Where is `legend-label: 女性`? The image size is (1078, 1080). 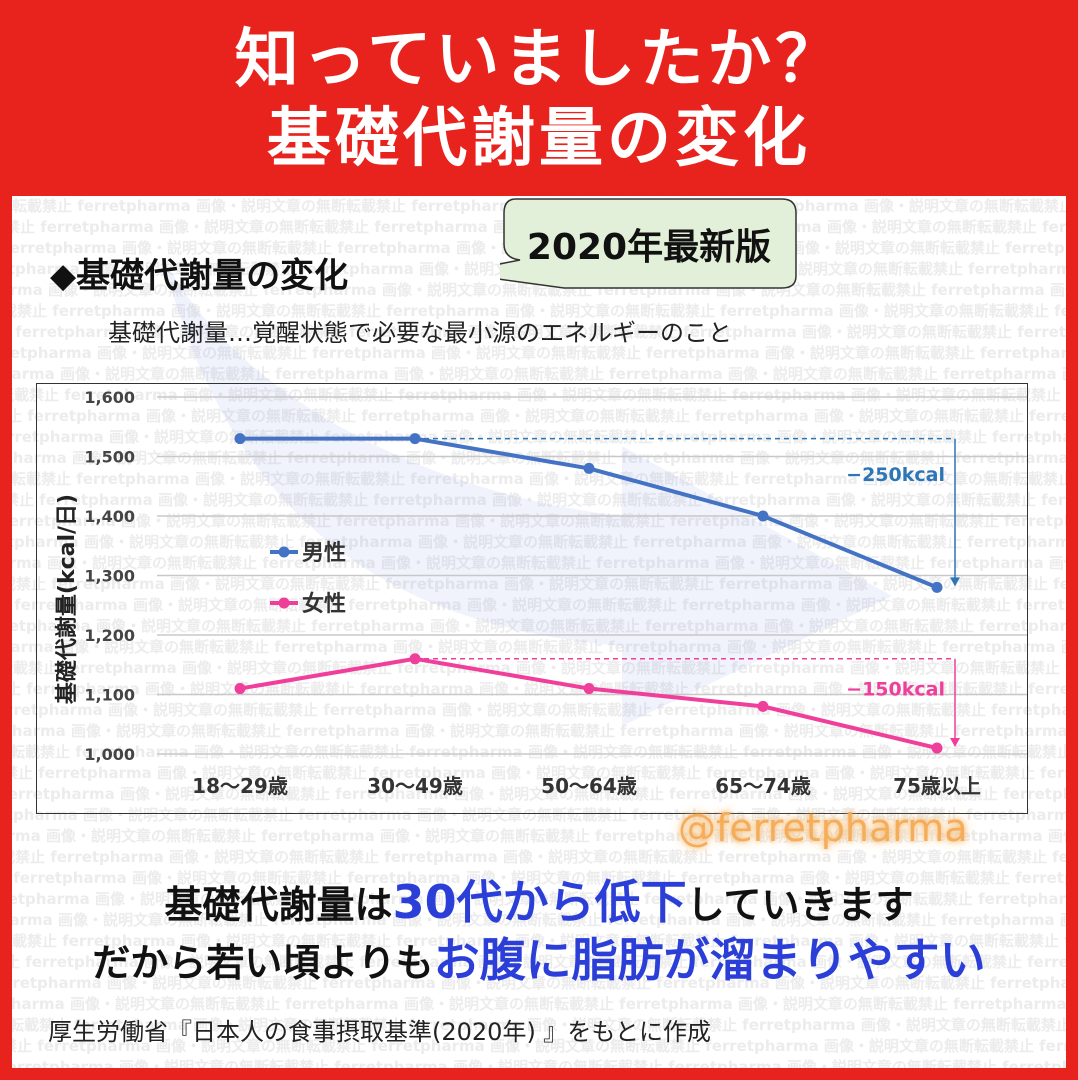 legend-label: 女性 is located at coordinates (324, 604).